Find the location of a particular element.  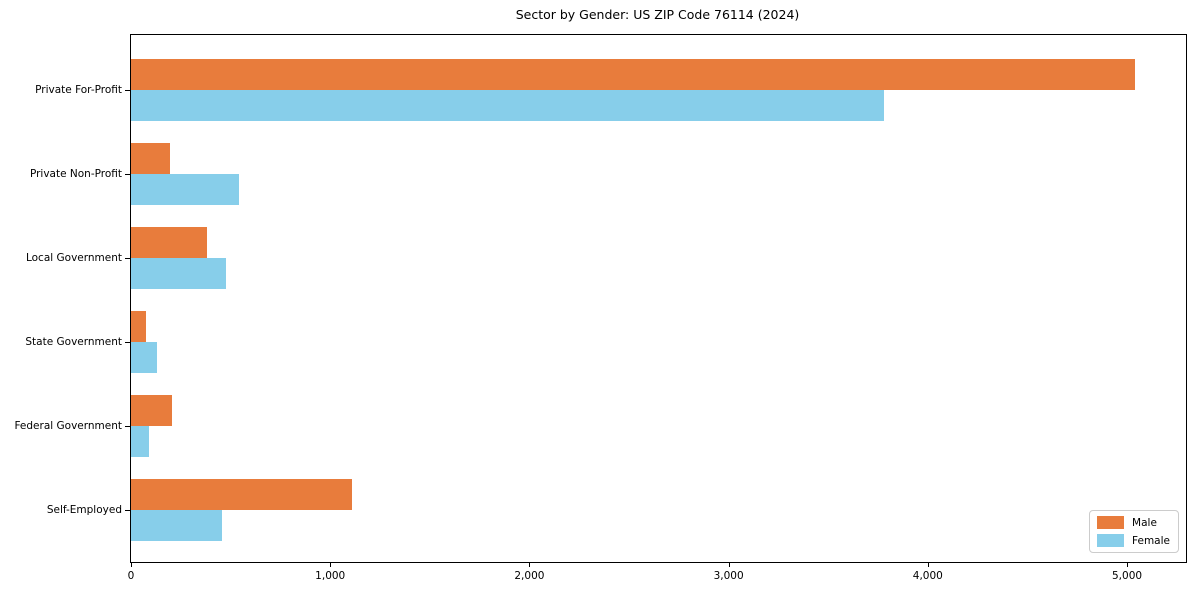

x-tick-label-5-000: 5,000 is located at coordinates (1127, 576).